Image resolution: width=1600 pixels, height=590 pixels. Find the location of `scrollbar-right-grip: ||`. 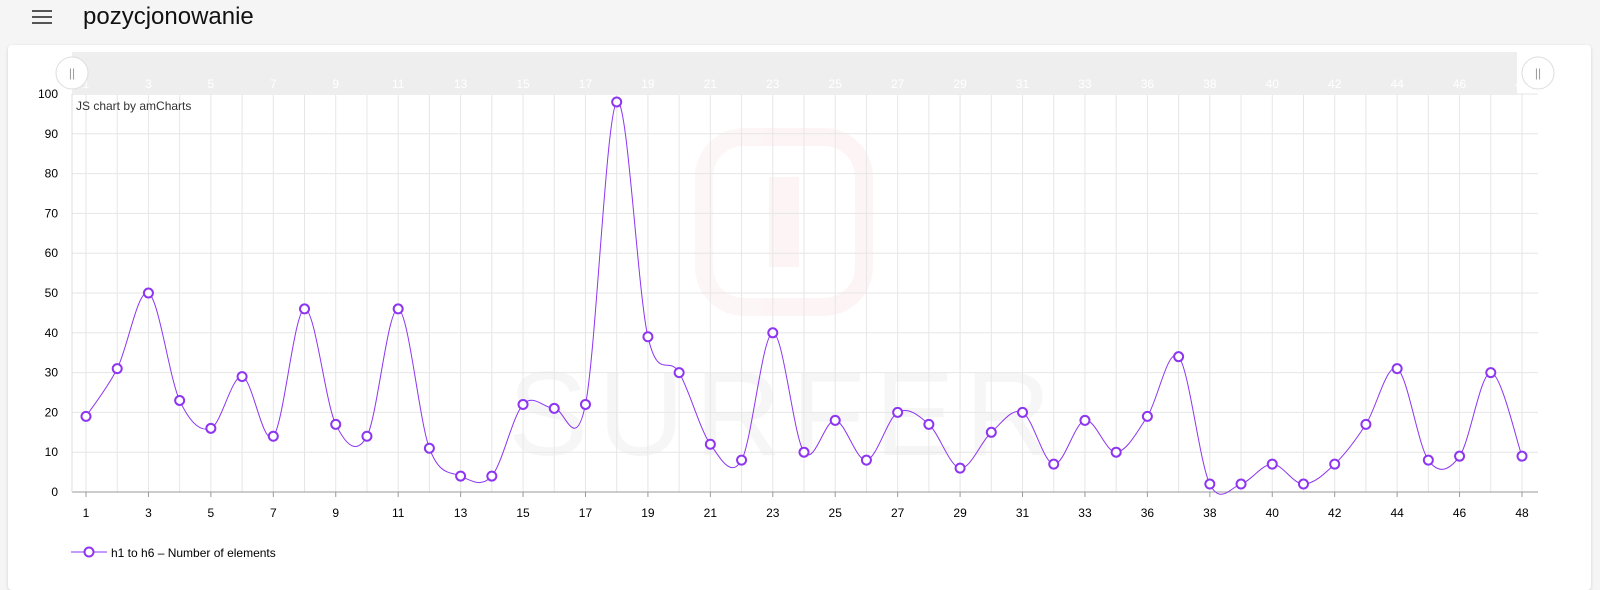

scrollbar-right-grip: || is located at coordinates (1538, 73).